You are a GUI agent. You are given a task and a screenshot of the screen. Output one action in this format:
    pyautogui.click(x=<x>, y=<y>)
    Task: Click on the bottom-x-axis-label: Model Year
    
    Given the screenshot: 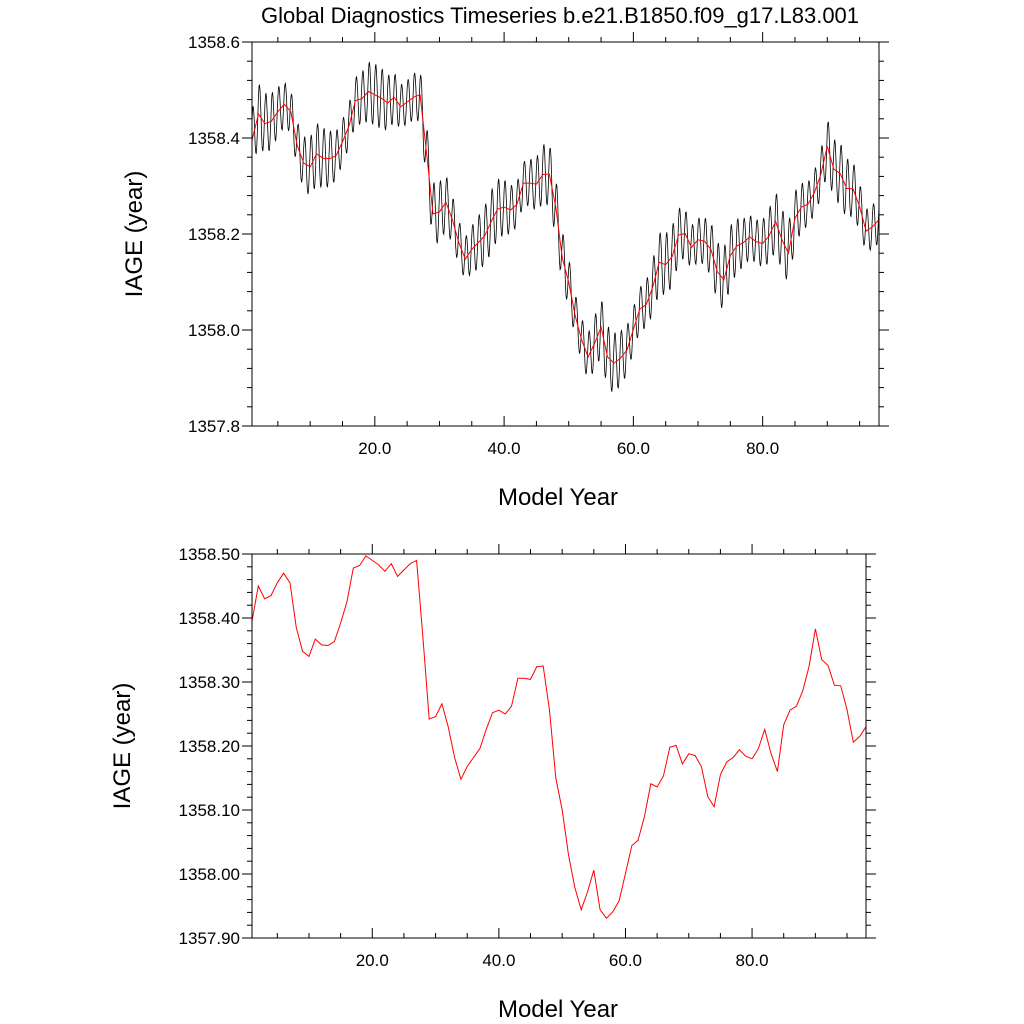 What is the action you would take?
    pyautogui.click(x=558, y=1009)
    